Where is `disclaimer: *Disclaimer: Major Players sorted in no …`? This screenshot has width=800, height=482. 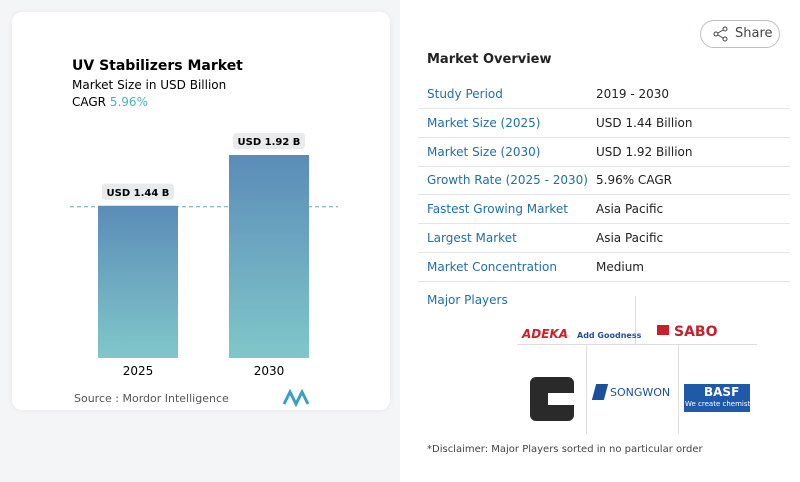
disclaimer: *Disclaimer: Major Players sorted in no … is located at coordinates (565, 449).